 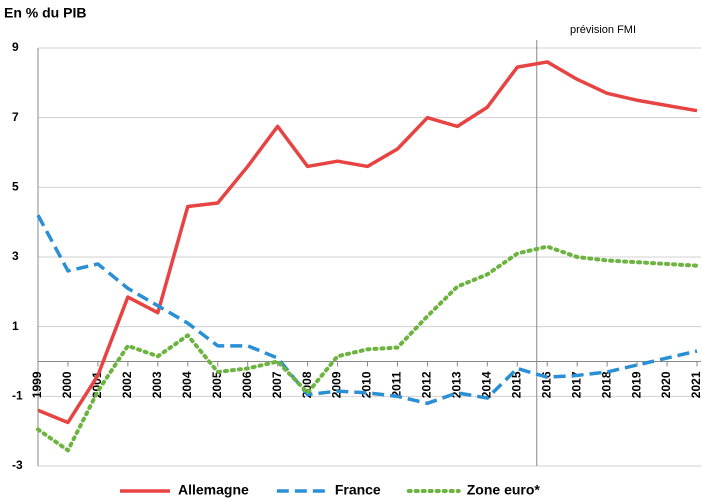 What do you see at coordinates (457, 384) in the screenshot?
I see `x-tick-label: 2013` at bounding box center [457, 384].